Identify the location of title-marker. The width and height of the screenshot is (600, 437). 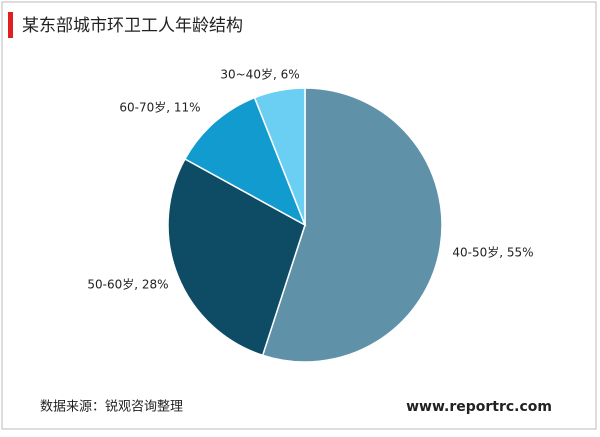
(10, 25).